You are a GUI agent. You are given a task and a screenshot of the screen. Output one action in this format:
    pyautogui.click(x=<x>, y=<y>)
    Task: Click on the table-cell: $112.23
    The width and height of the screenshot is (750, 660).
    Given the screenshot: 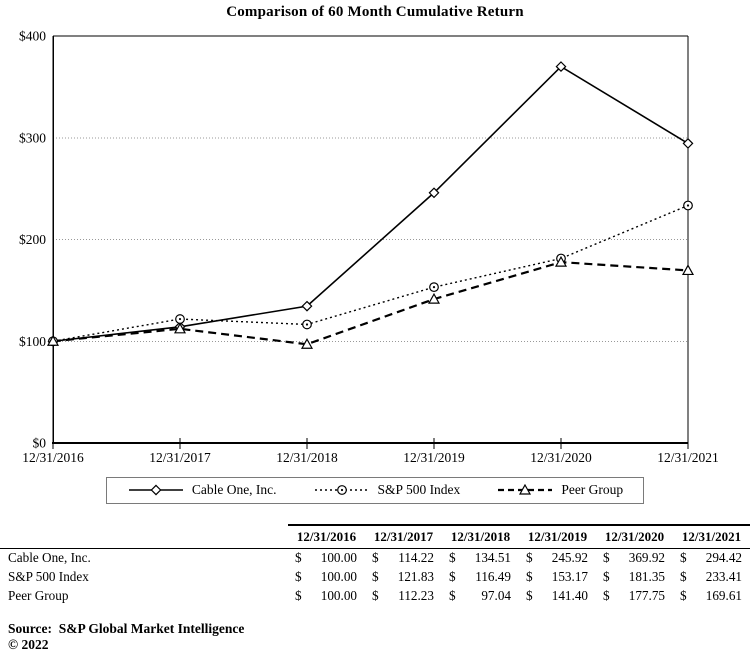 What is the action you would take?
    pyautogui.click(x=403, y=596)
    